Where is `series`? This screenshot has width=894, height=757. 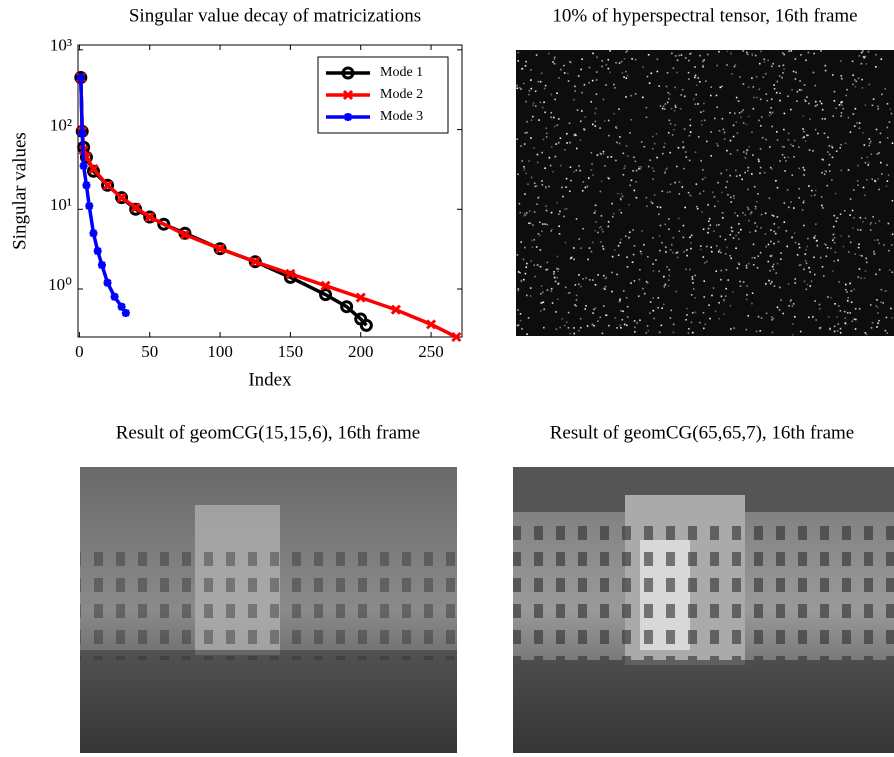
series is located at coordinates (103, 195).